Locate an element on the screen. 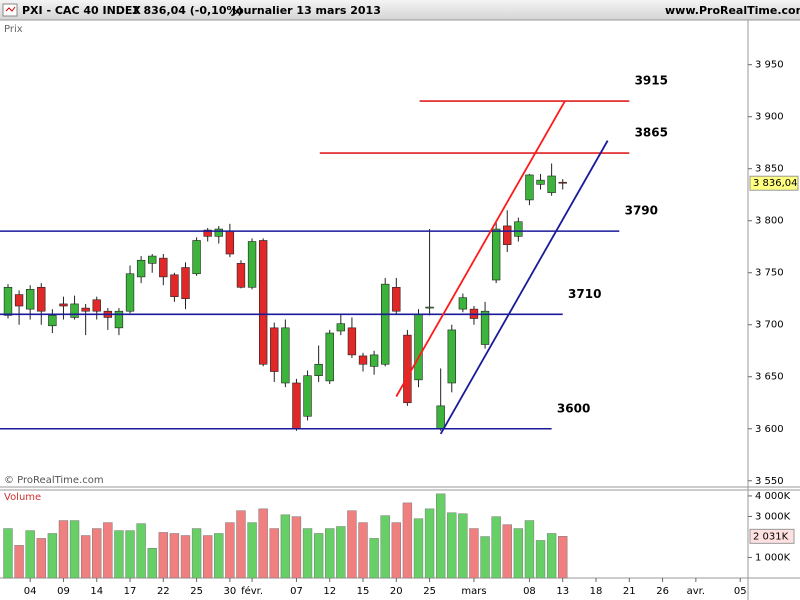 The width and height of the screenshot is (800, 600). level-label: 3865 is located at coordinates (651, 133).